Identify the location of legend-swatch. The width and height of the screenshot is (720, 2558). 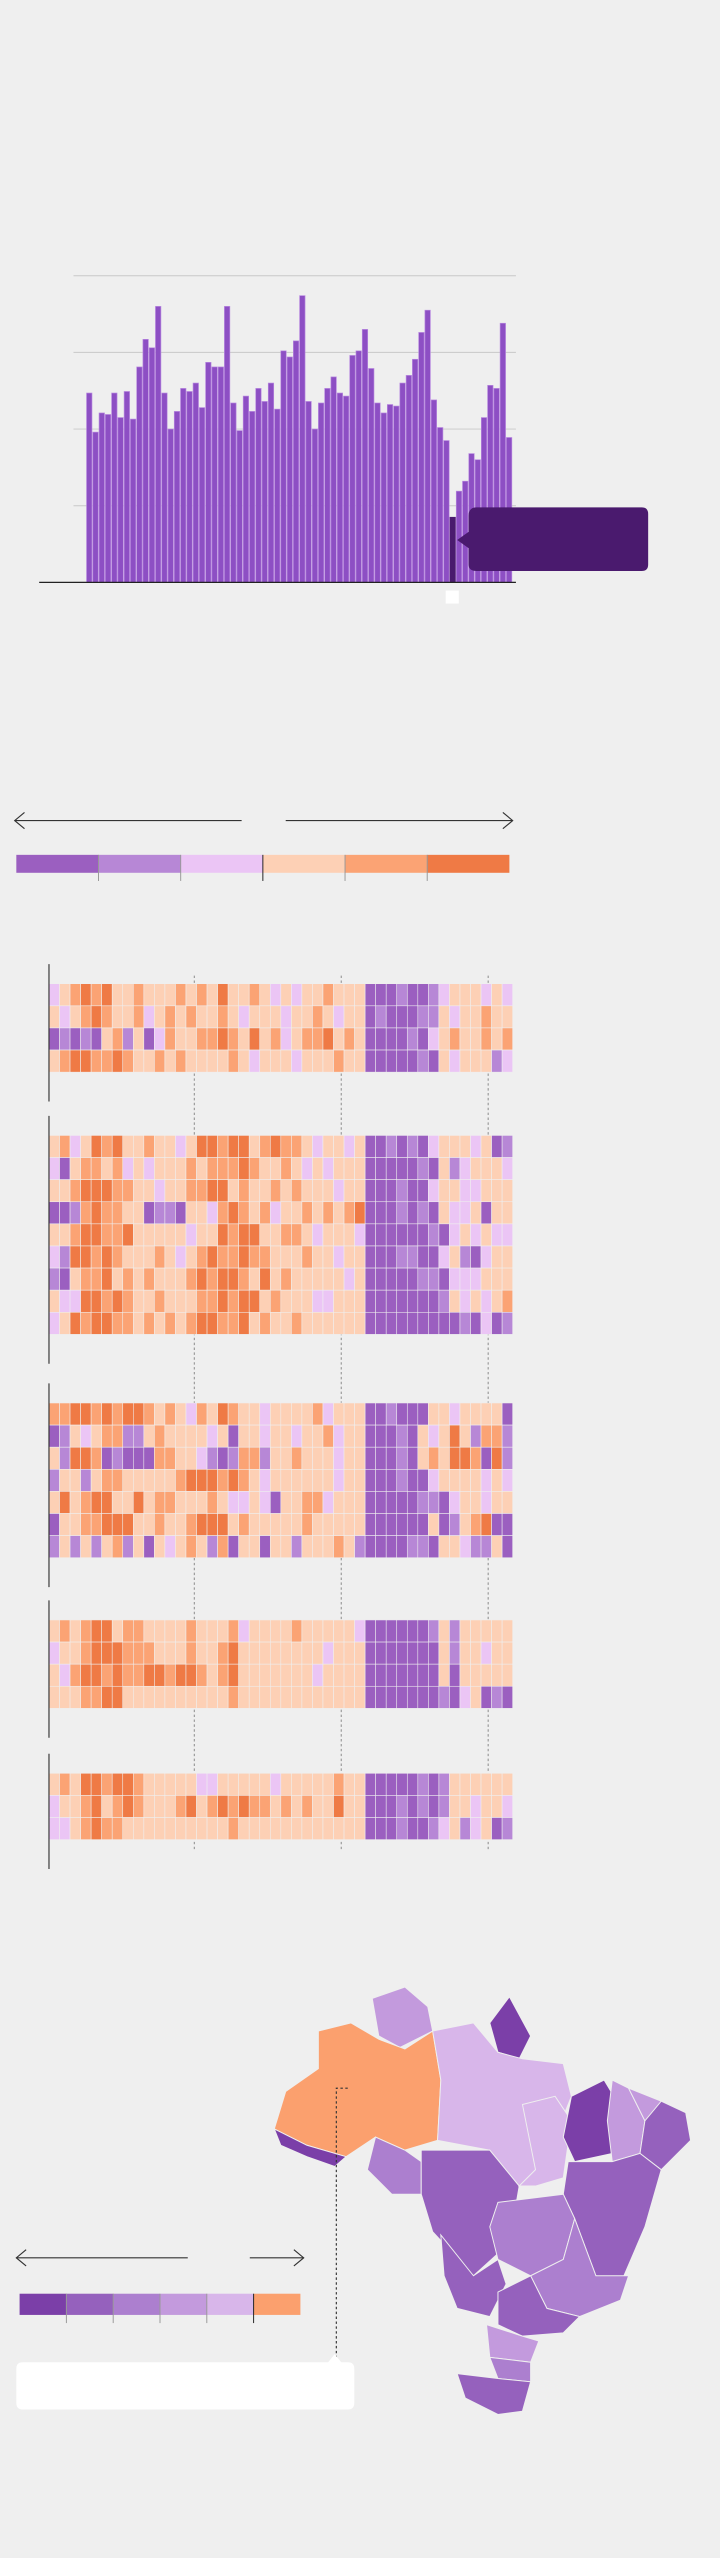
(304, 863).